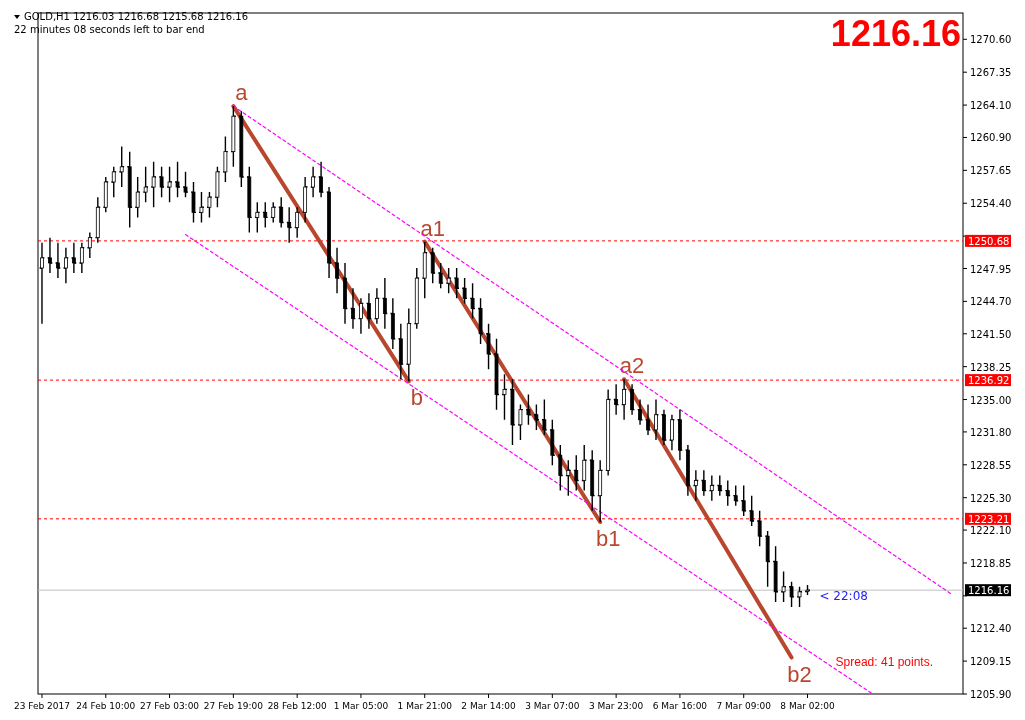  I want to click on data-label: b1, so click(608, 538).